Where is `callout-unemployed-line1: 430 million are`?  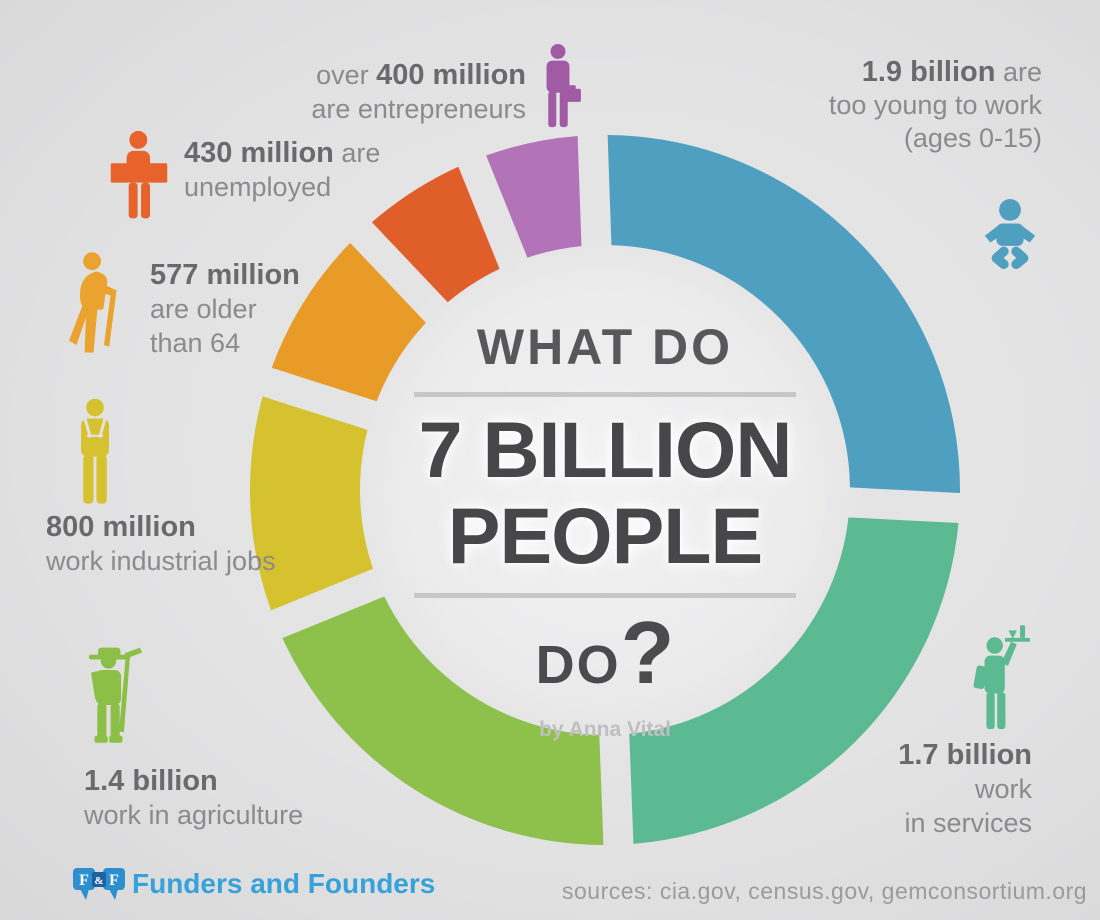
callout-unemployed-line1: 430 million are is located at coordinates (282, 153).